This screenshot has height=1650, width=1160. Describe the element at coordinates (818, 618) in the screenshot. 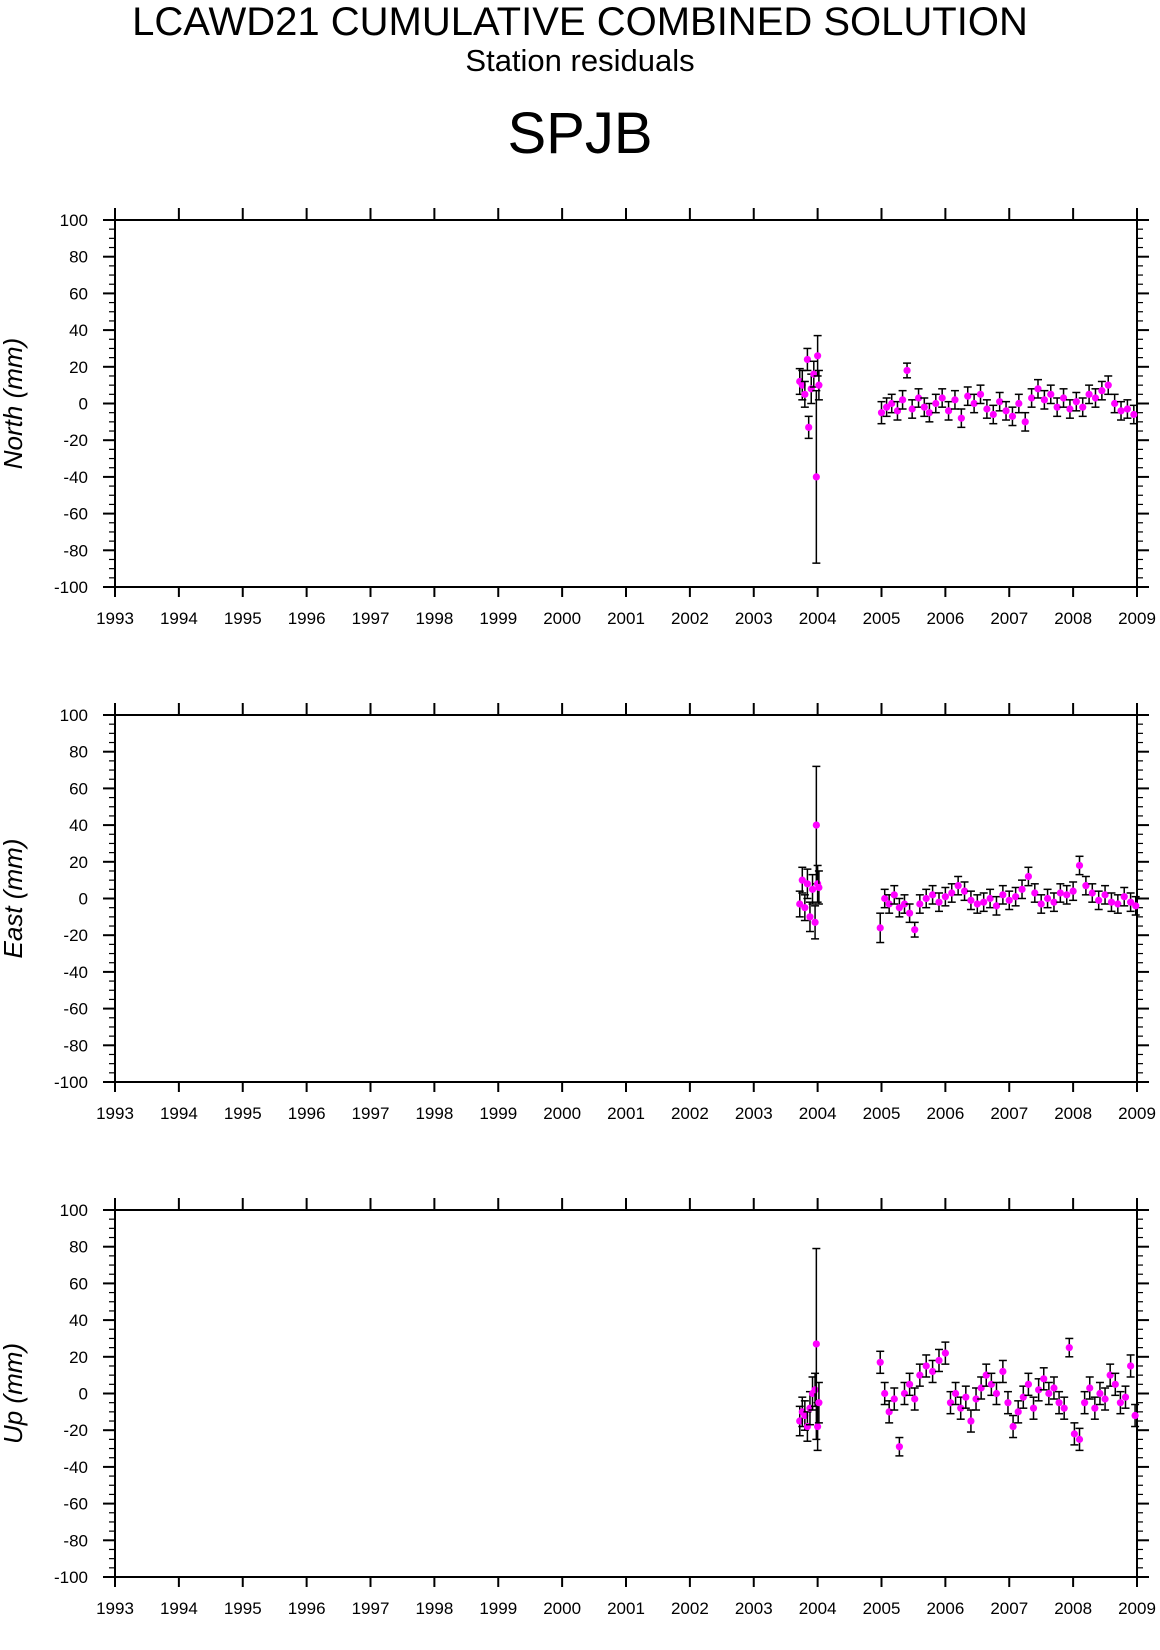

I see `north-xtick-label: 2004` at that location.